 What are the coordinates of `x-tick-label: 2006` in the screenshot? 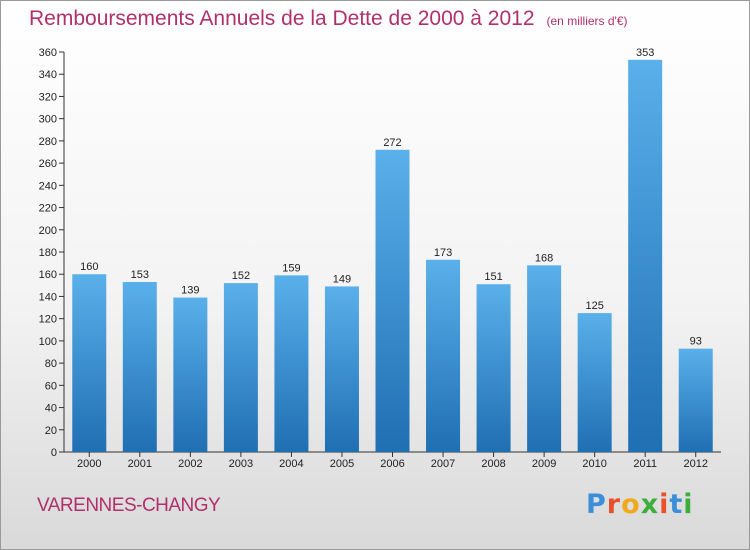 It's located at (392, 464).